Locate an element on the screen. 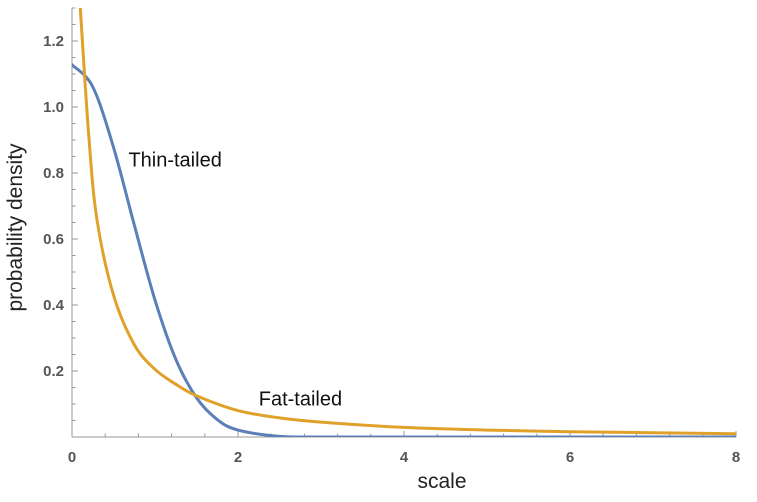 This screenshot has height=502, width=757. y-tick-label: 0.6 is located at coordinates (53, 239).